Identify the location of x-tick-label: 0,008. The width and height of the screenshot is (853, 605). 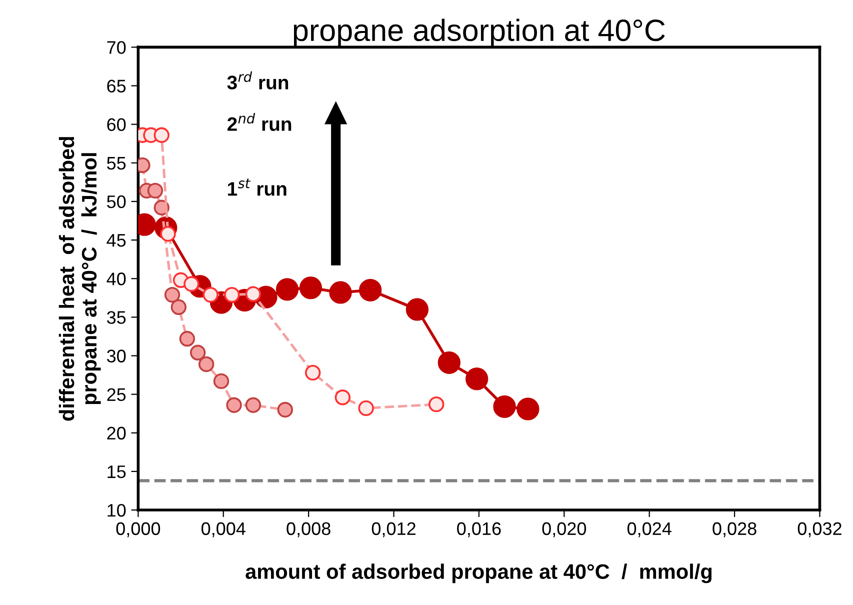
(308, 530).